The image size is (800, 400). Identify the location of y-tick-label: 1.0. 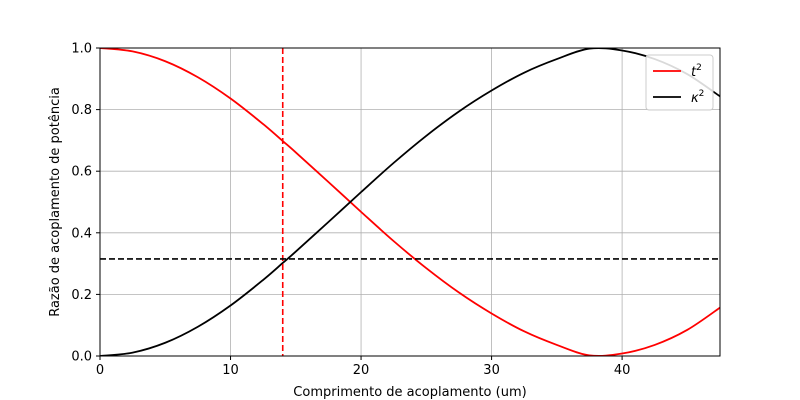
(81, 49).